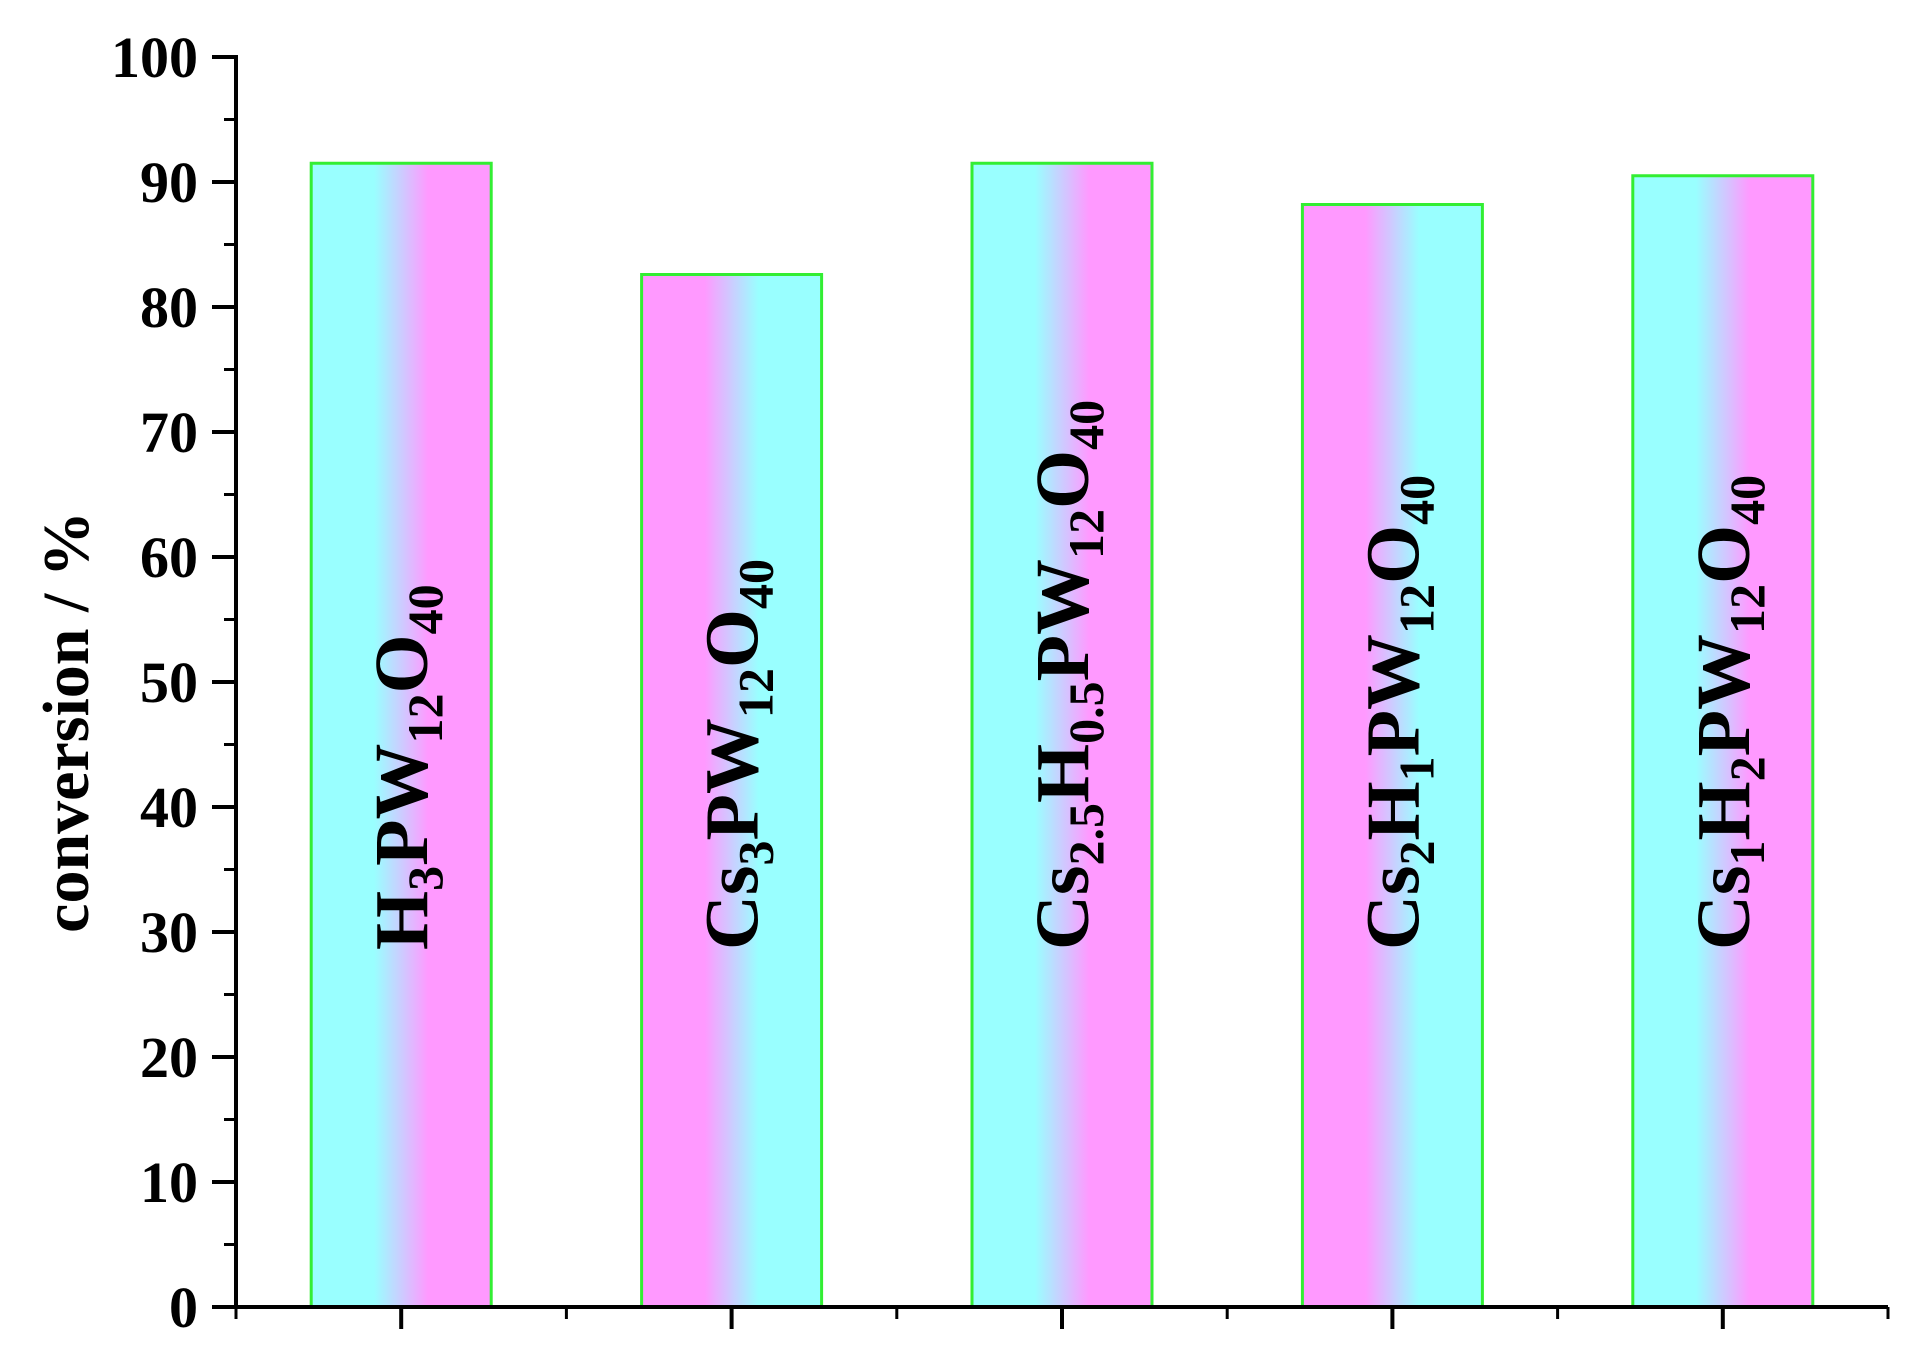 The width and height of the screenshot is (1917, 1353). What do you see at coordinates (169, 1182) in the screenshot?
I see `y-tick-label: 10` at bounding box center [169, 1182].